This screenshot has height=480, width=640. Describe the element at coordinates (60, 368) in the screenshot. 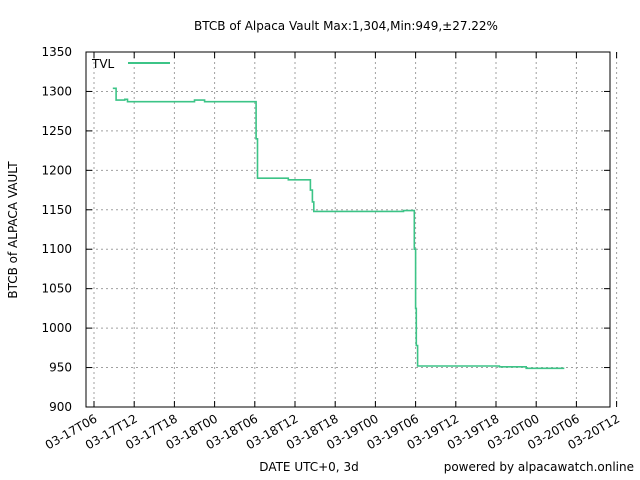

I see `y-tick-label: 950` at that location.